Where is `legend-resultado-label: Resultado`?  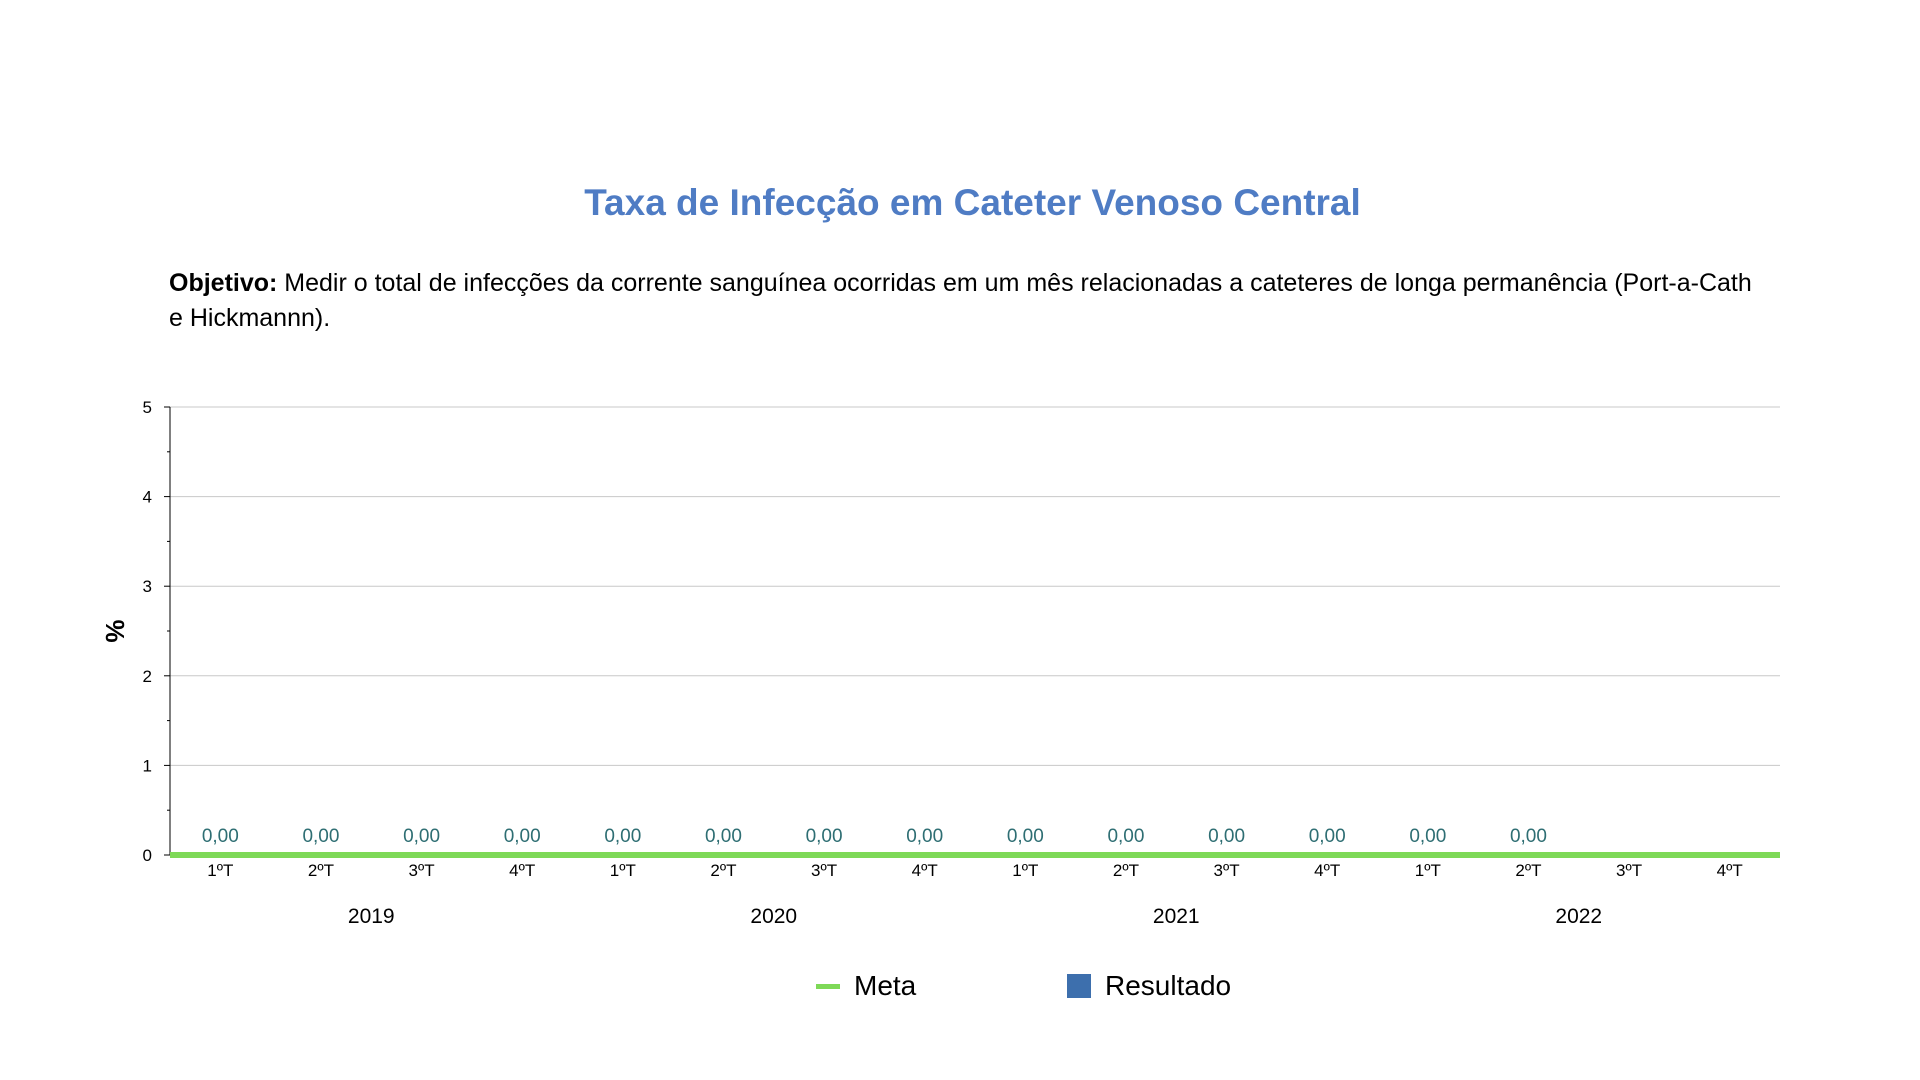
legend-resultado-label: Resultado is located at coordinates (1168, 985).